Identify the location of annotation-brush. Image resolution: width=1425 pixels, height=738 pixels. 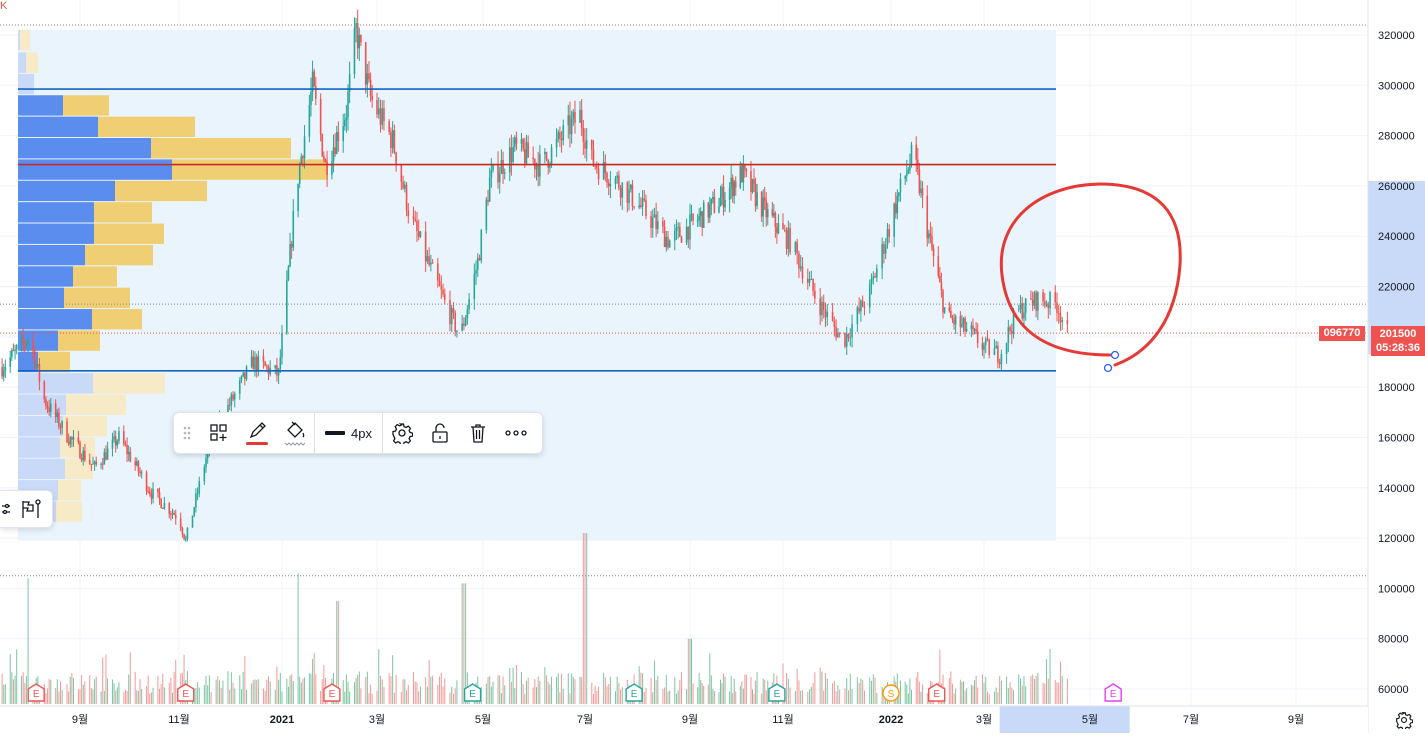
(1090, 274).